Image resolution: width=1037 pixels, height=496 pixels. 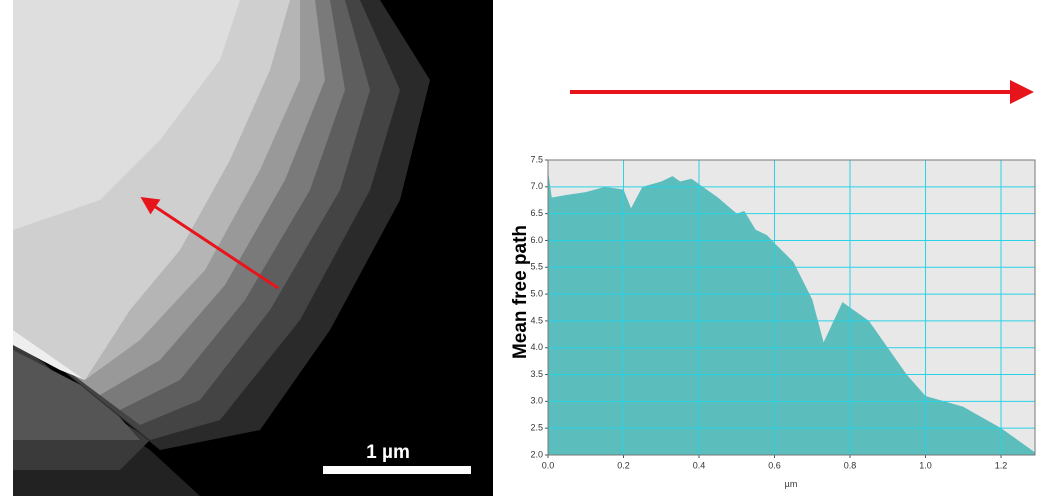 What do you see at coordinates (699, 465) in the screenshot?
I see `x-tick-label: 0.4` at bounding box center [699, 465].